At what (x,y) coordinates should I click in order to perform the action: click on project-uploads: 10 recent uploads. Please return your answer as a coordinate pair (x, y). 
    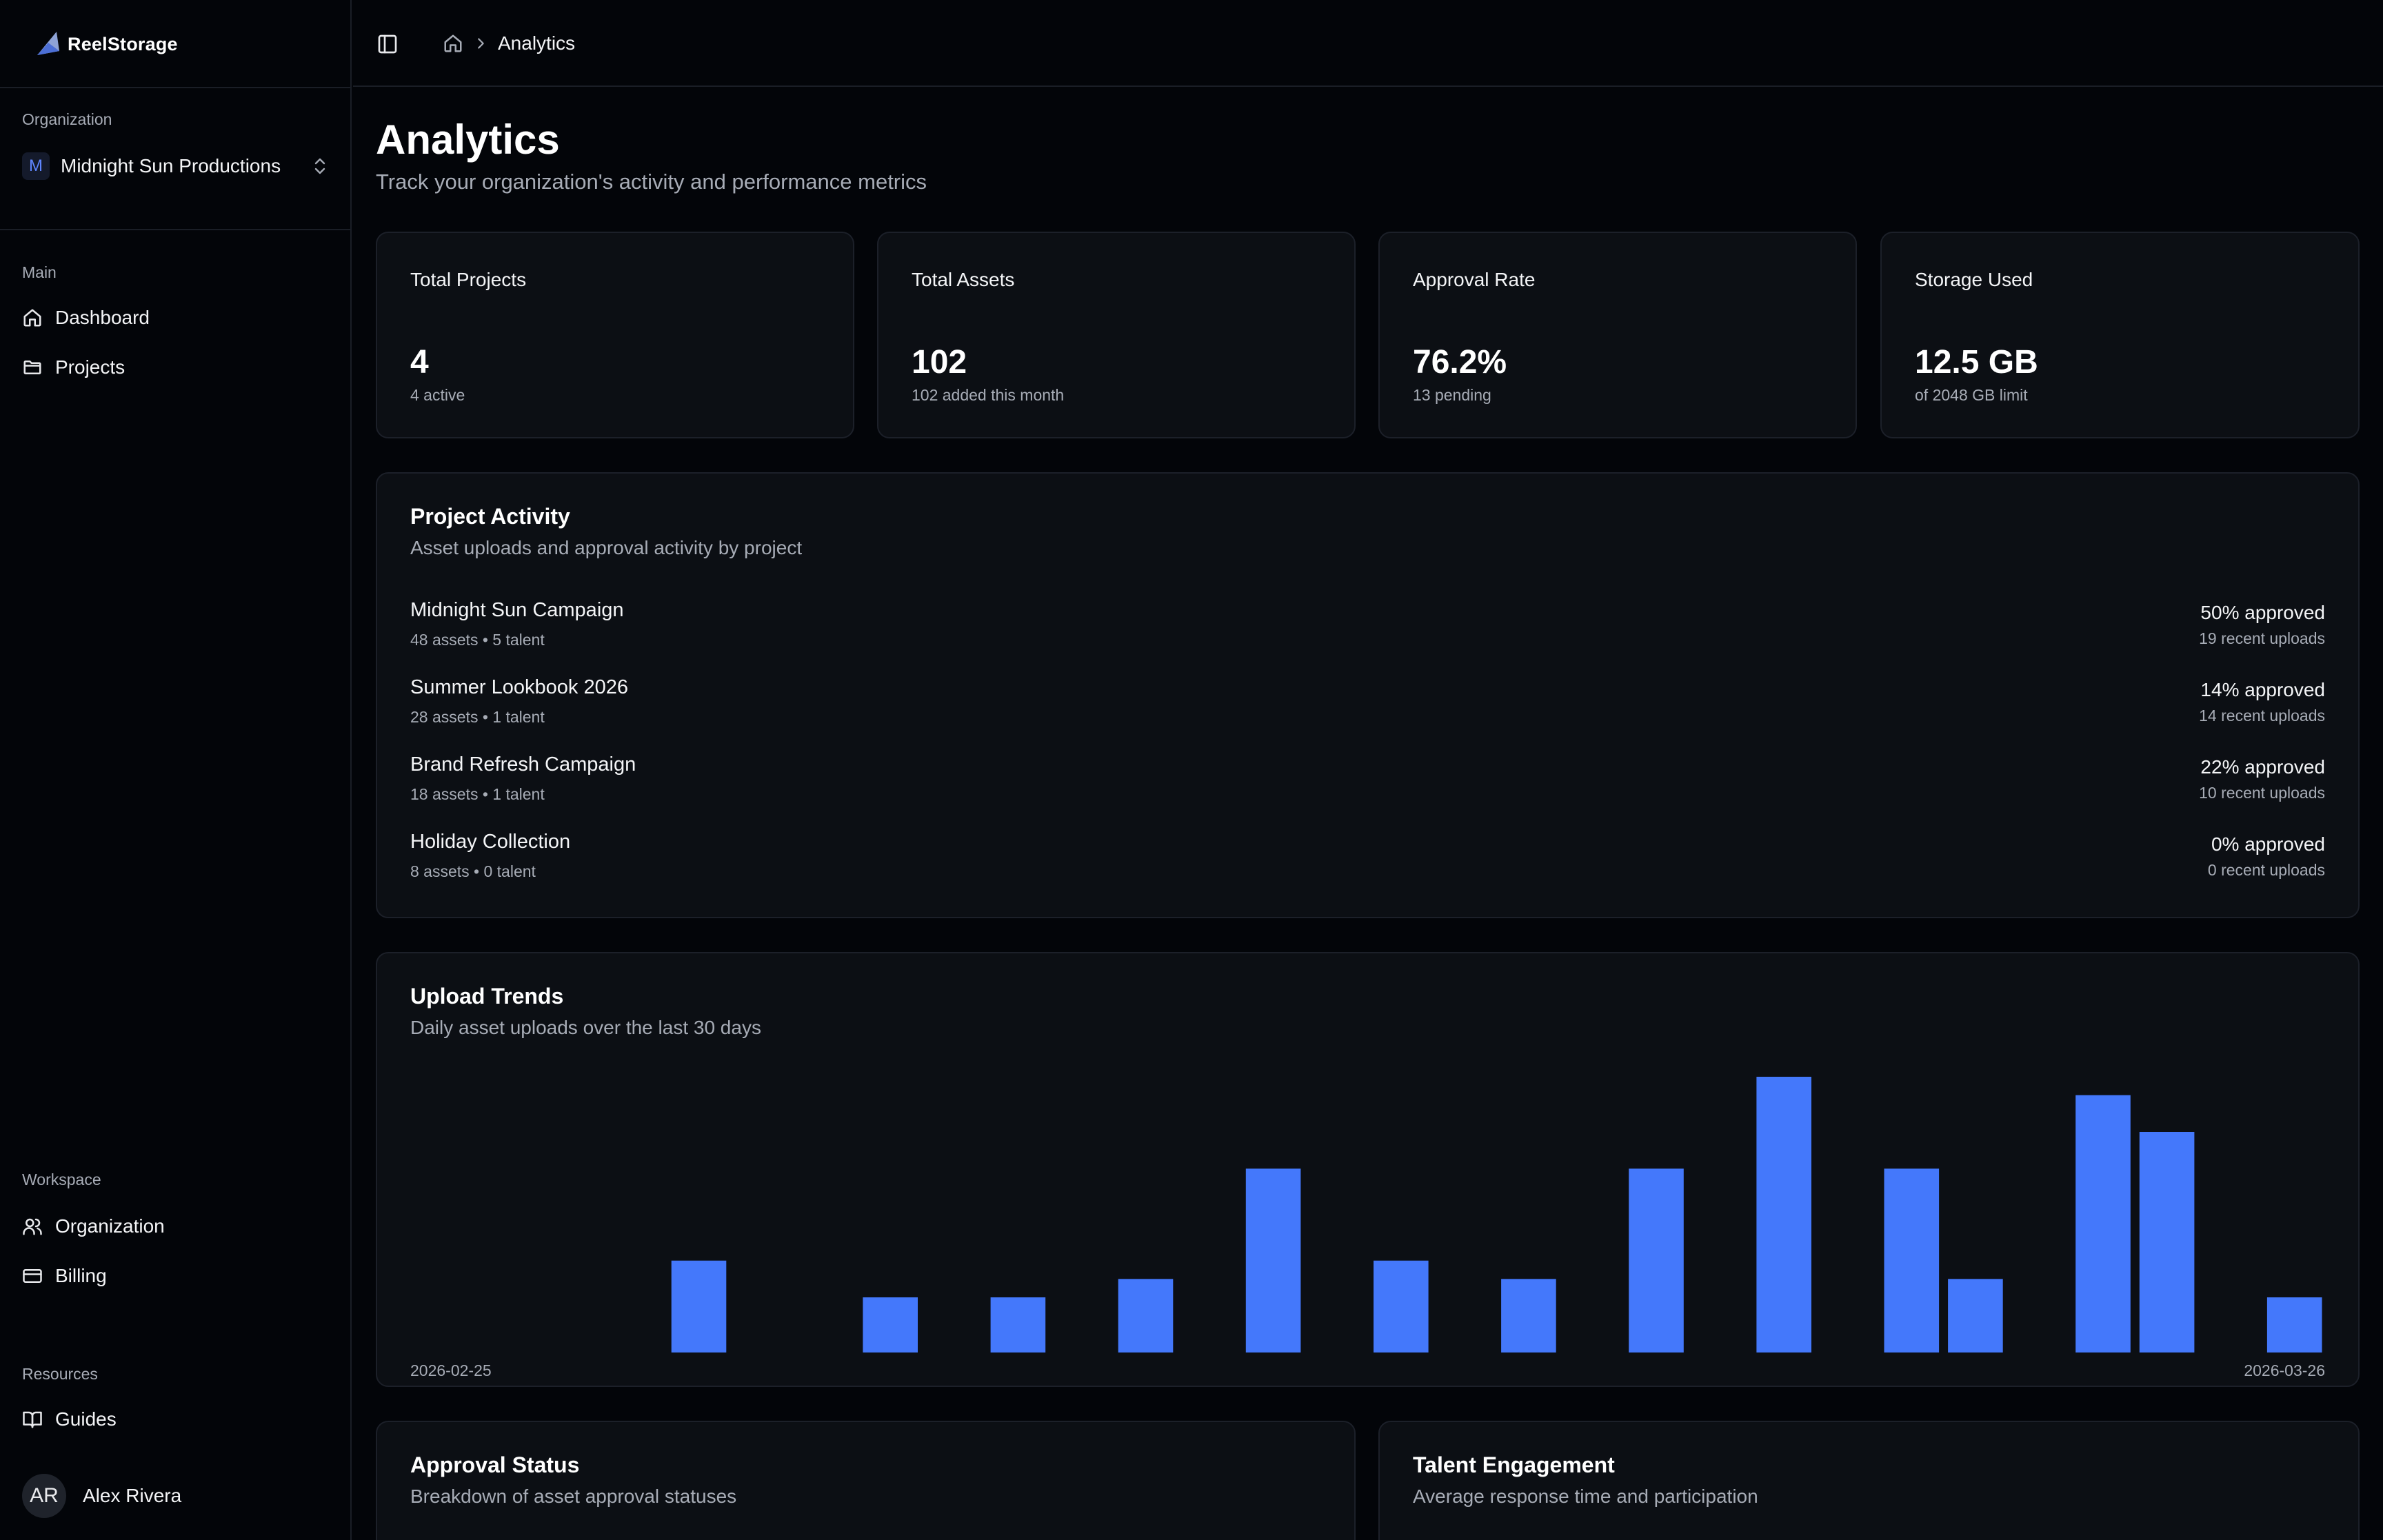
    Looking at the image, I should click on (2262, 793).